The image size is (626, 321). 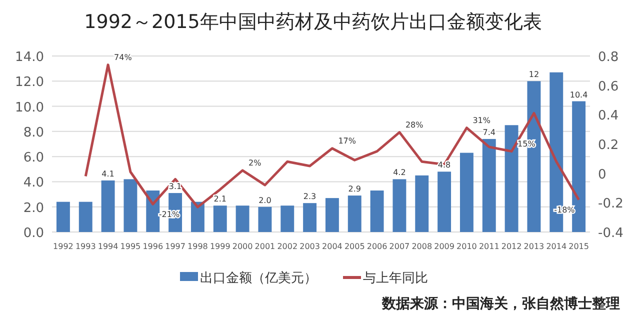 I want to click on y-tick-label: 2.0, so click(x=33, y=208).